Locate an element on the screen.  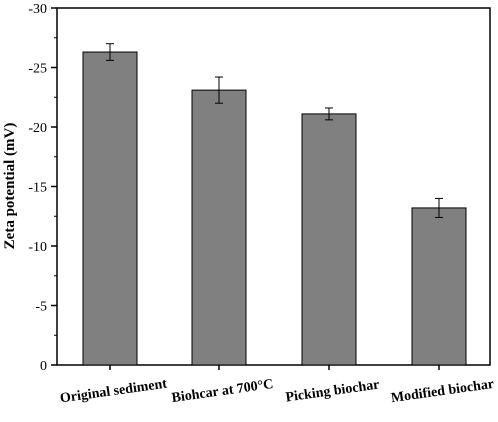
y-tick-label: -10 is located at coordinates (37, 247).